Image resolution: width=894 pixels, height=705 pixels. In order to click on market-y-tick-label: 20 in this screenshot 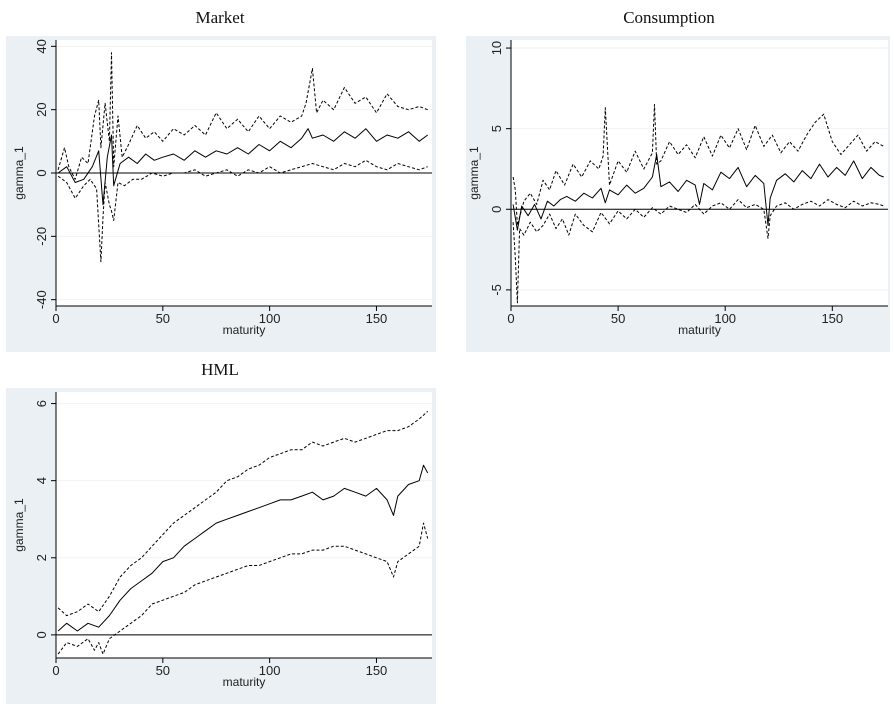, I will do `click(41, 109)`.